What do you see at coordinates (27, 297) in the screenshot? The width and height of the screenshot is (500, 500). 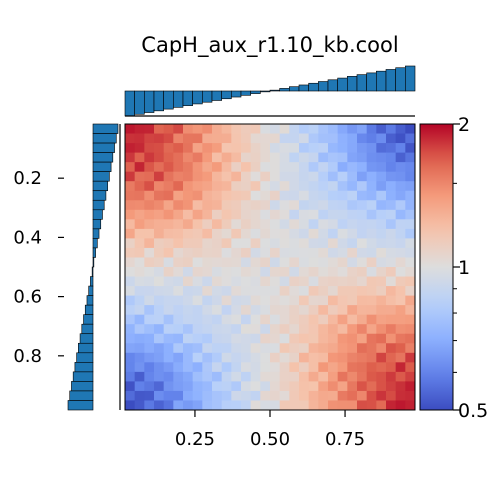 I see `y-tick-label: 0.6` at bounding box center [27, 297].